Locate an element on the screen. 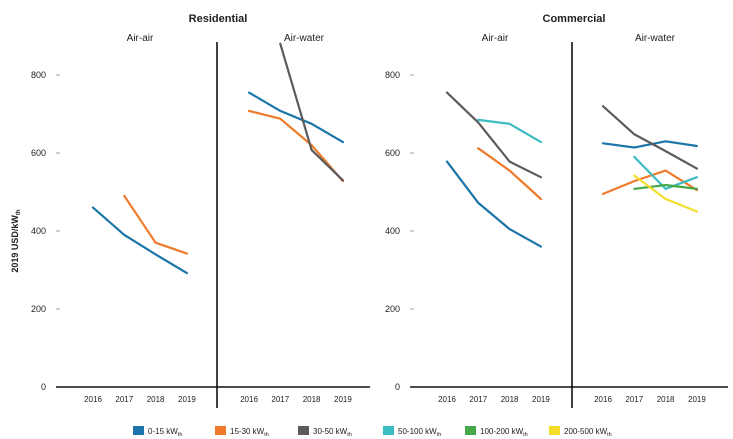 This screenshot has width=733, height=439. legend-entry: 100-200 kWth is located at coordinates (504, 432).